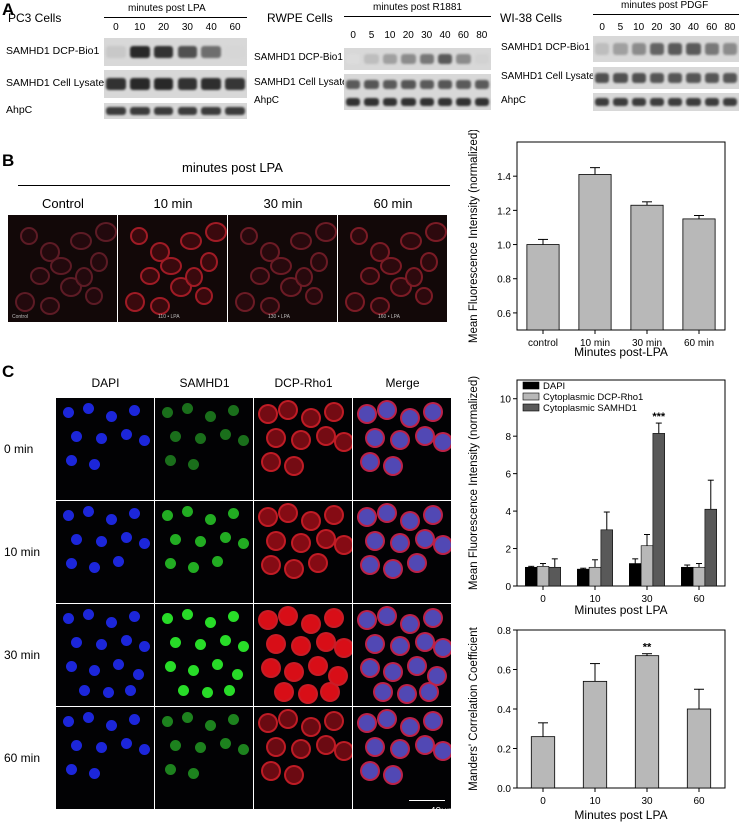 The width and height of the screenshot is (741, 823). What do you see at coordinates (675, 27) in the screenshot?
I see `blot-2-lane-label: 30` at bounding box center [675, 27].